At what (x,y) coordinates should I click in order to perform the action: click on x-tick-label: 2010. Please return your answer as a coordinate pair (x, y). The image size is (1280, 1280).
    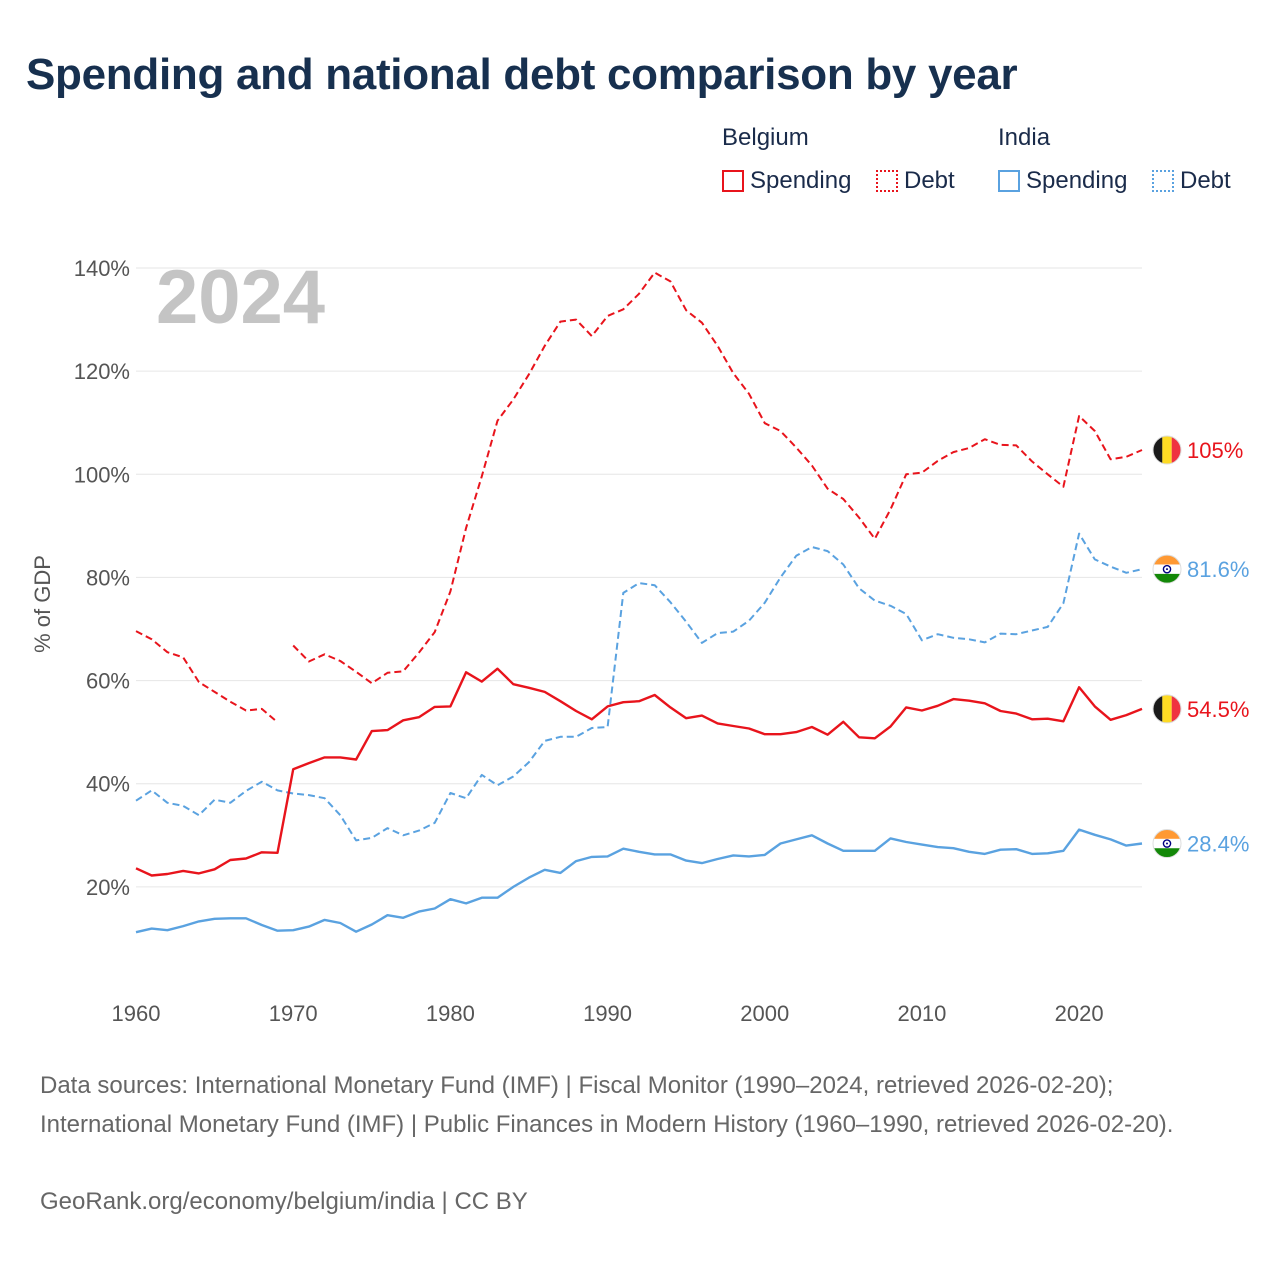
    Looking at the image, I should click on (921, 1013).